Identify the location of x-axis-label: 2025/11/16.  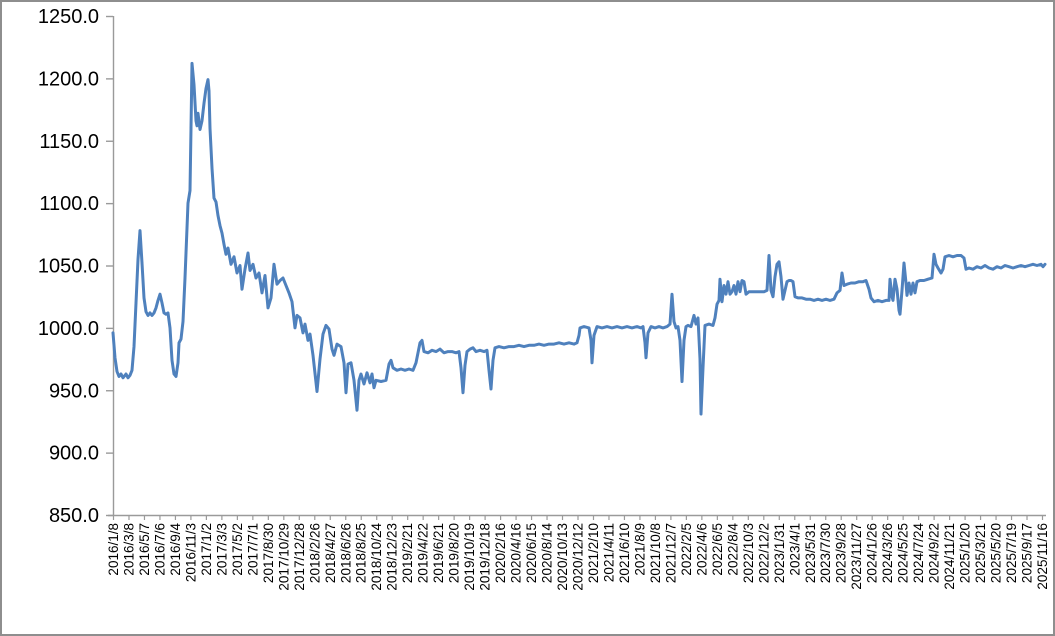
(1042, 556).